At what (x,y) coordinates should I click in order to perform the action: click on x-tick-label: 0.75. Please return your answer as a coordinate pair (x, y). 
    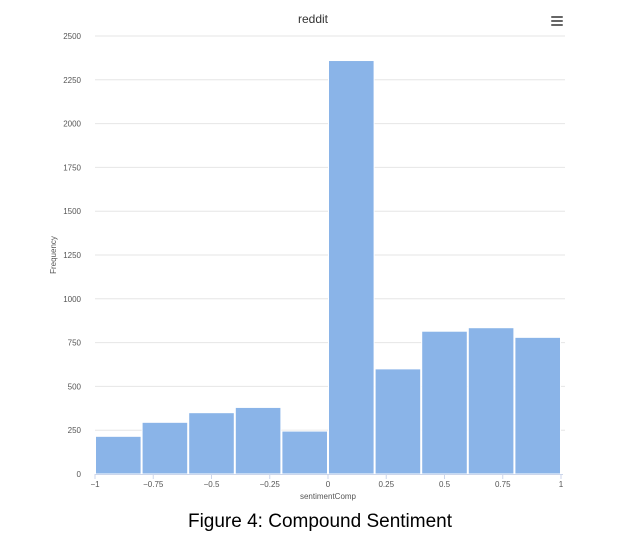
    Looking at the image, I should click on (503, 484).